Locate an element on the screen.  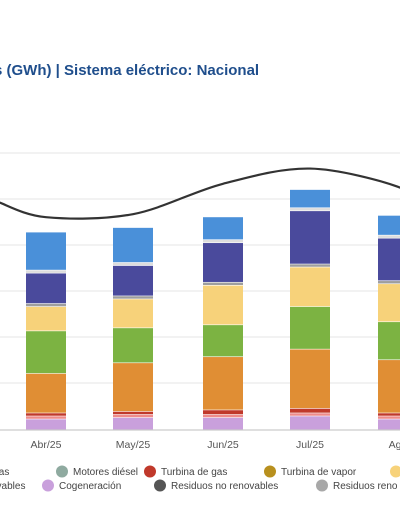
legend-item: Residuos reno is located at coordinates (357, 486).